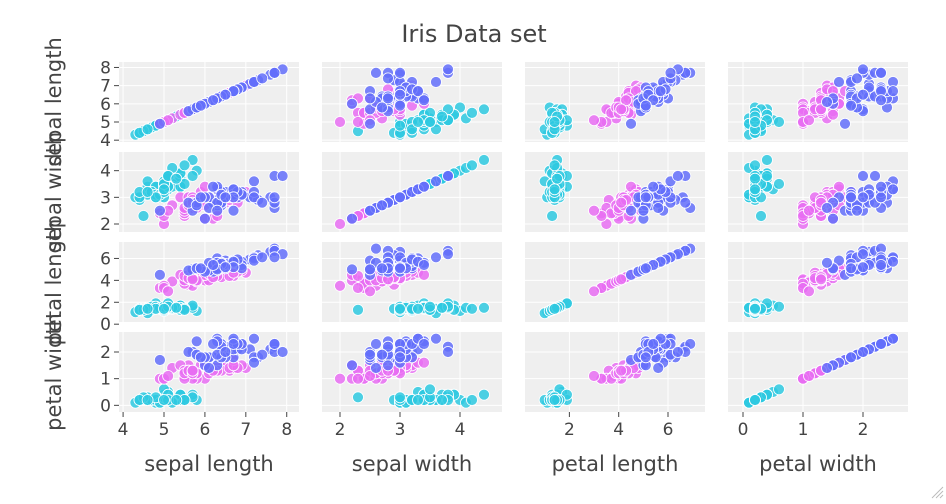 The width and height of the screenshot is (946, 504). What do you see at coordinates (615, 102) in the screenshot?
I see `cell-sepal-length-vs-petal-length` at bounding box center [615, 102].